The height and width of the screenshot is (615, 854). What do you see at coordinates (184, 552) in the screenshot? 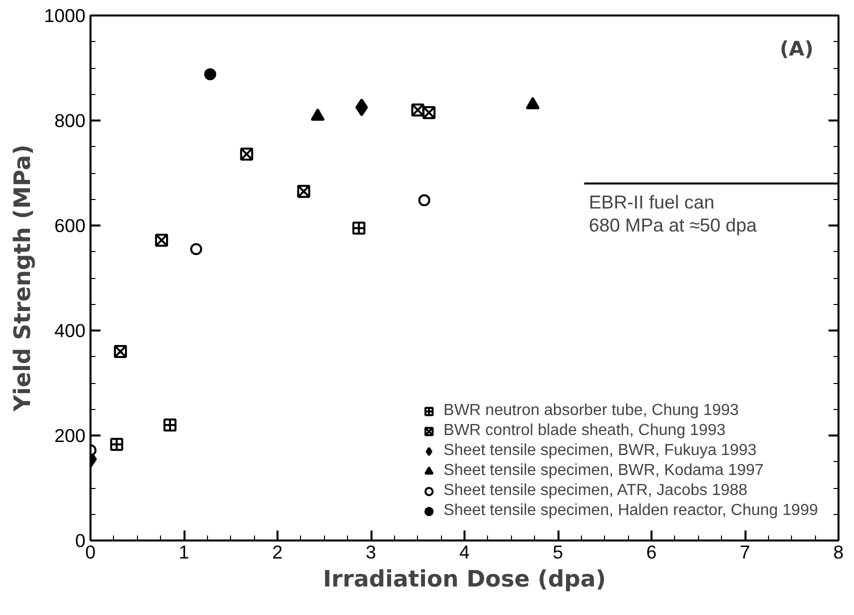
I see `x-tick-label: 1` at bounding box center [184, 552].